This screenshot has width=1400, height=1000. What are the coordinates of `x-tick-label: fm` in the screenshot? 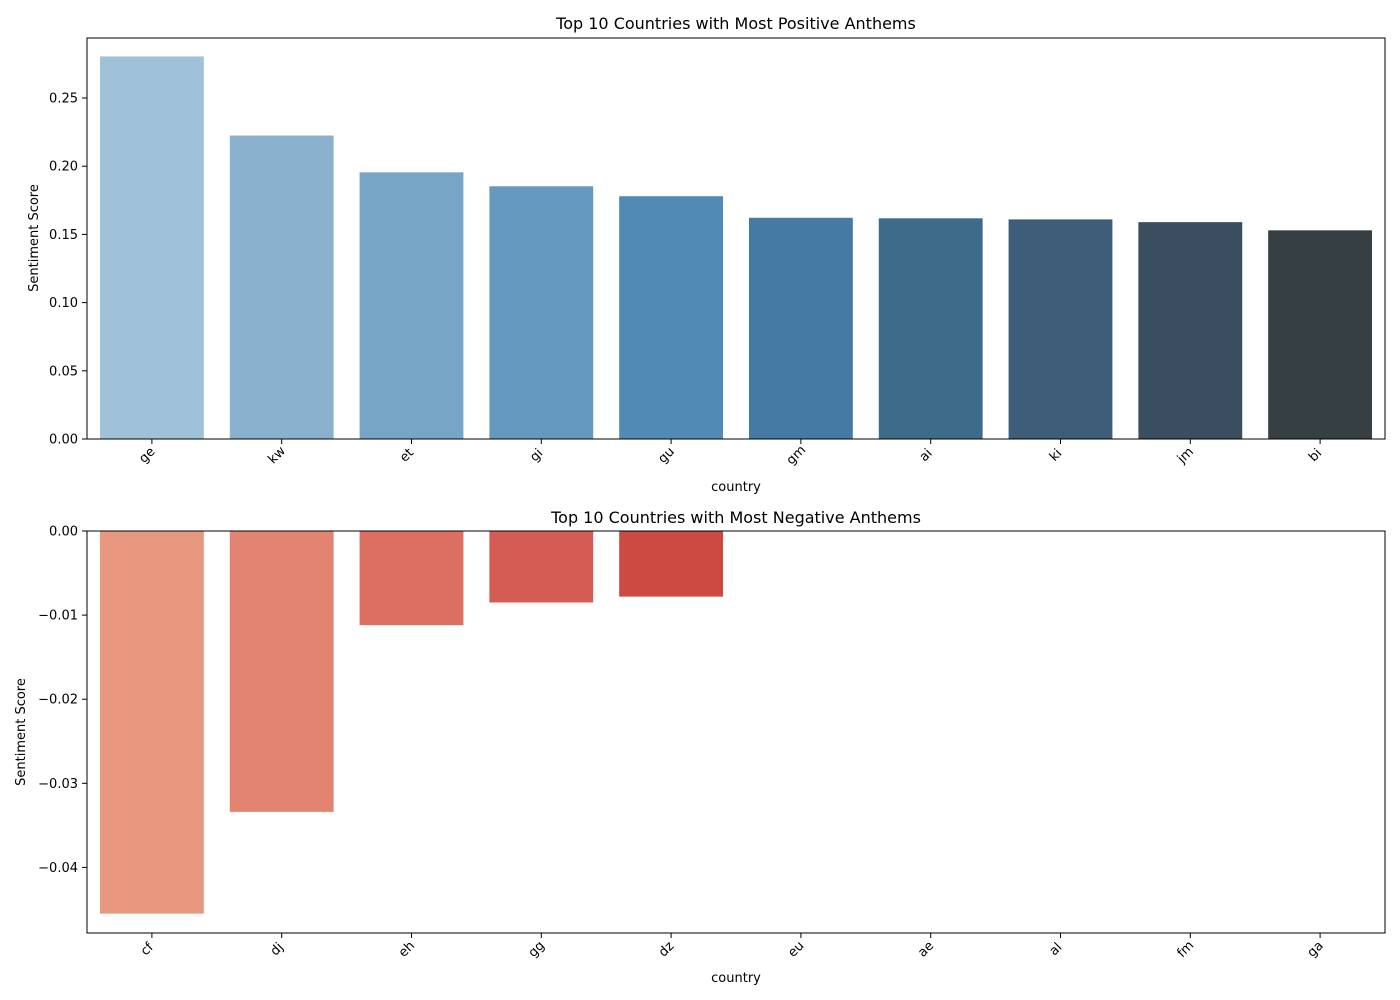 It's located at (1185, 949).